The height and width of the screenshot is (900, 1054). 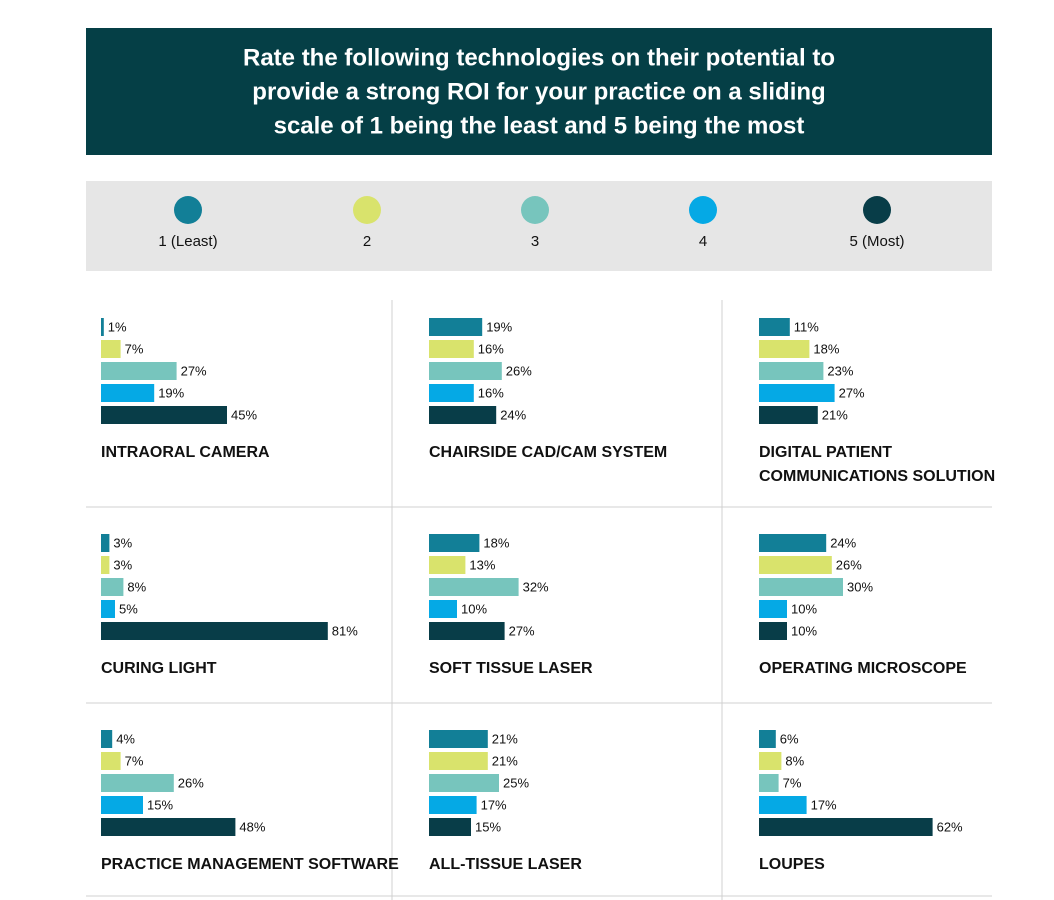 What do you see at coordinates (860, 586) in the screenshot?
I see `value-label: 30%` at bounding box center [860, 586].